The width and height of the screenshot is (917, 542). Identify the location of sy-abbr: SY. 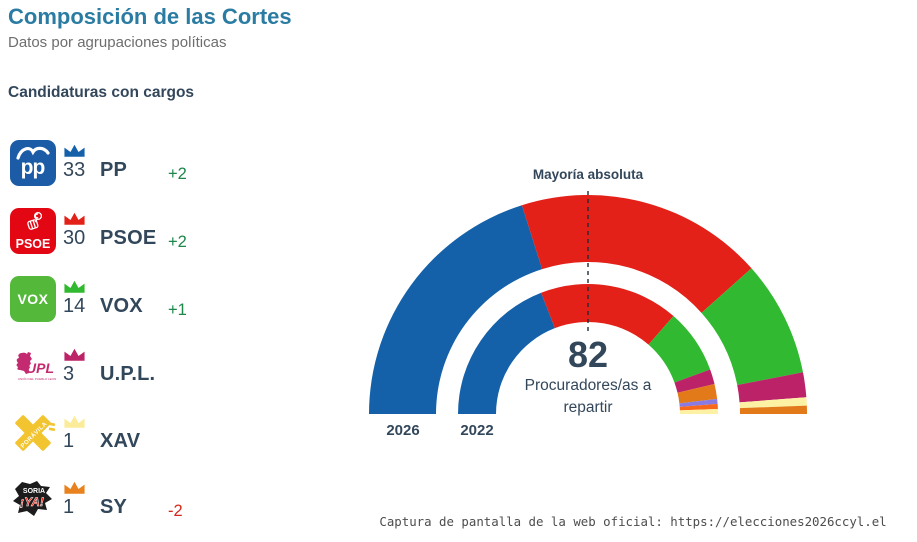
(114, 507).